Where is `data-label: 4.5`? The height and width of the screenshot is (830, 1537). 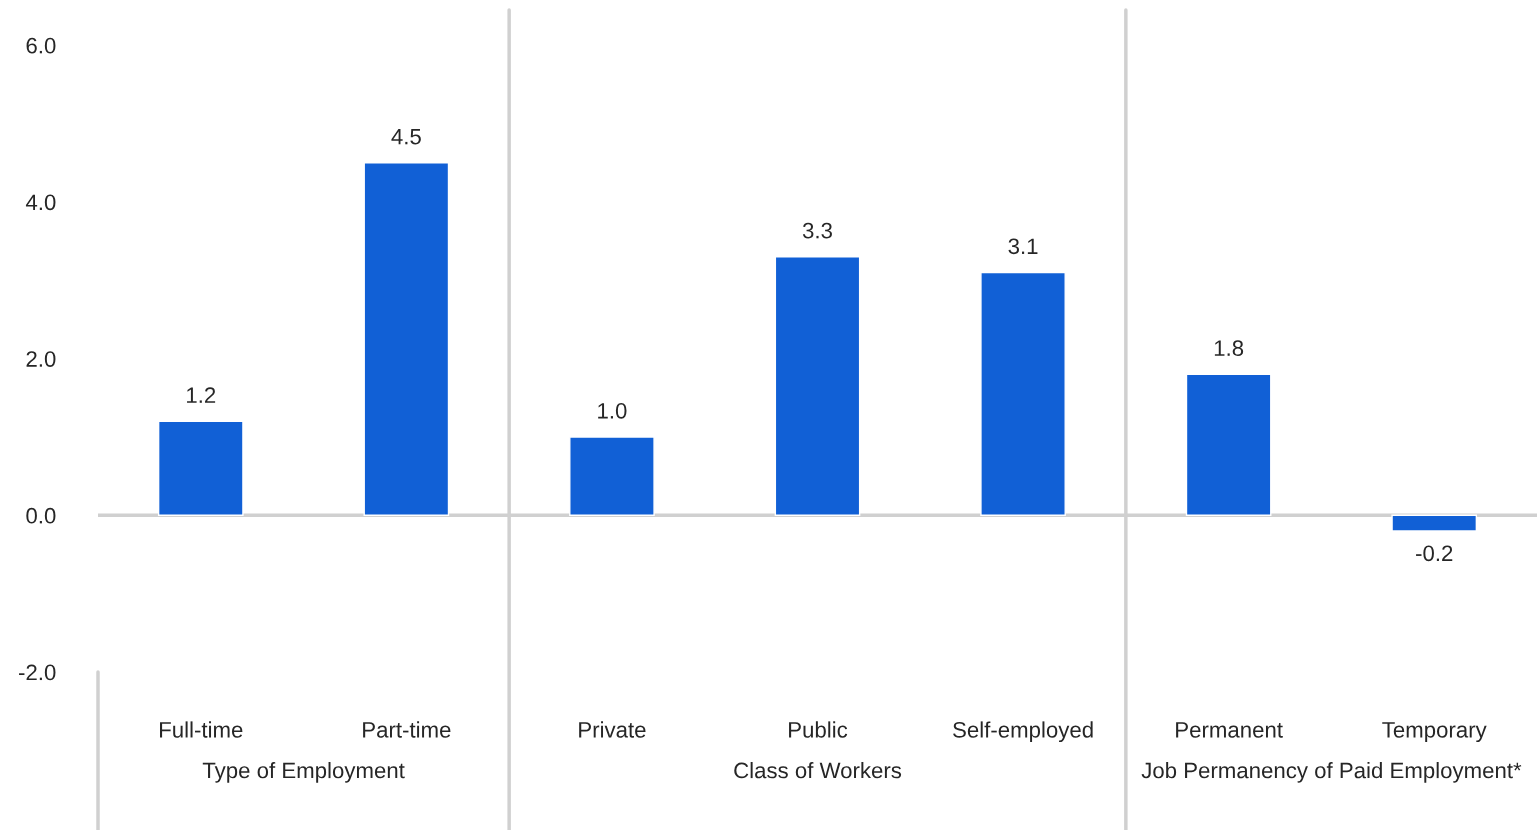
data-label: 4.5 is located at coordinates (406, 136).